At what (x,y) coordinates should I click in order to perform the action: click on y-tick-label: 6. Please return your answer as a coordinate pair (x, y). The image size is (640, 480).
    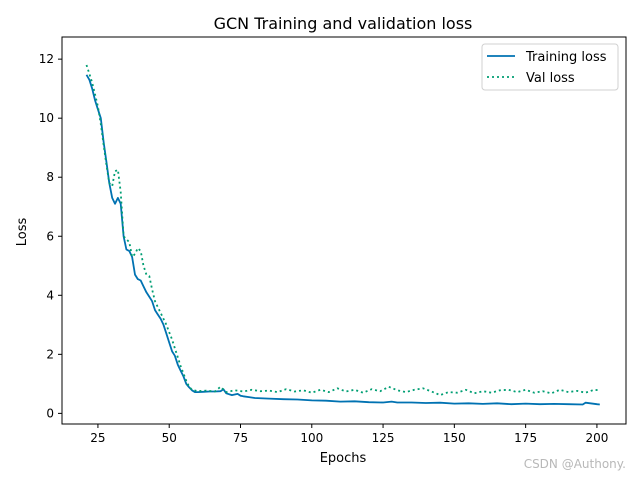
    Looking at the image, I should click on (50, 236).